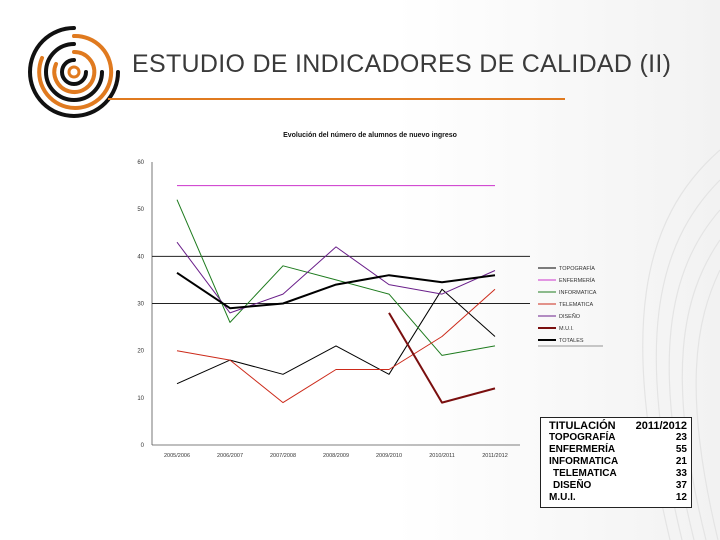  I want to click on table-cell-value: 12, so click(681, 497).